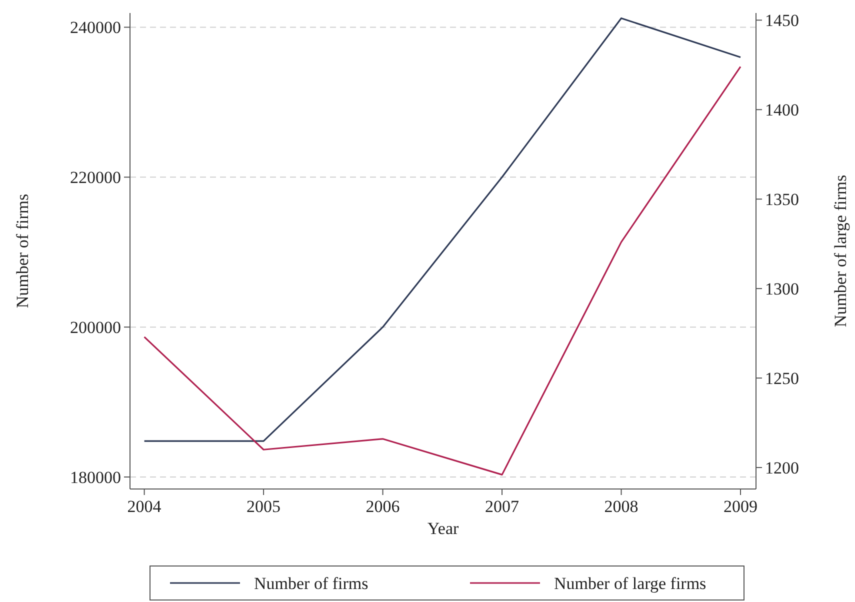  What do you see at coordinates (95, 328) in the screenshot?
I see `y-tick-label: 200000` at bounding box center [95, 328].